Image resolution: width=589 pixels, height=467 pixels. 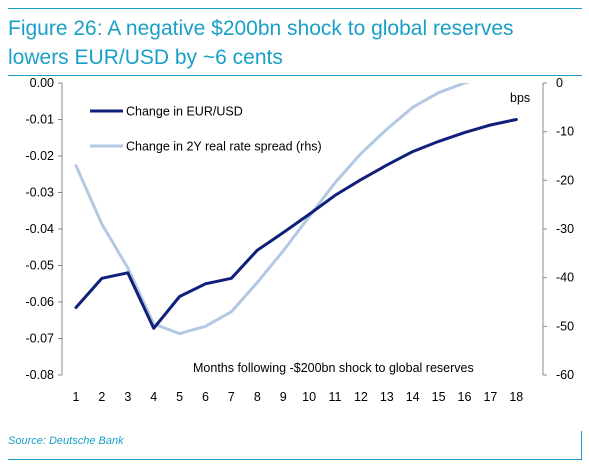 I want to click on right-tick-label: -50, so click(x=565, y=326).